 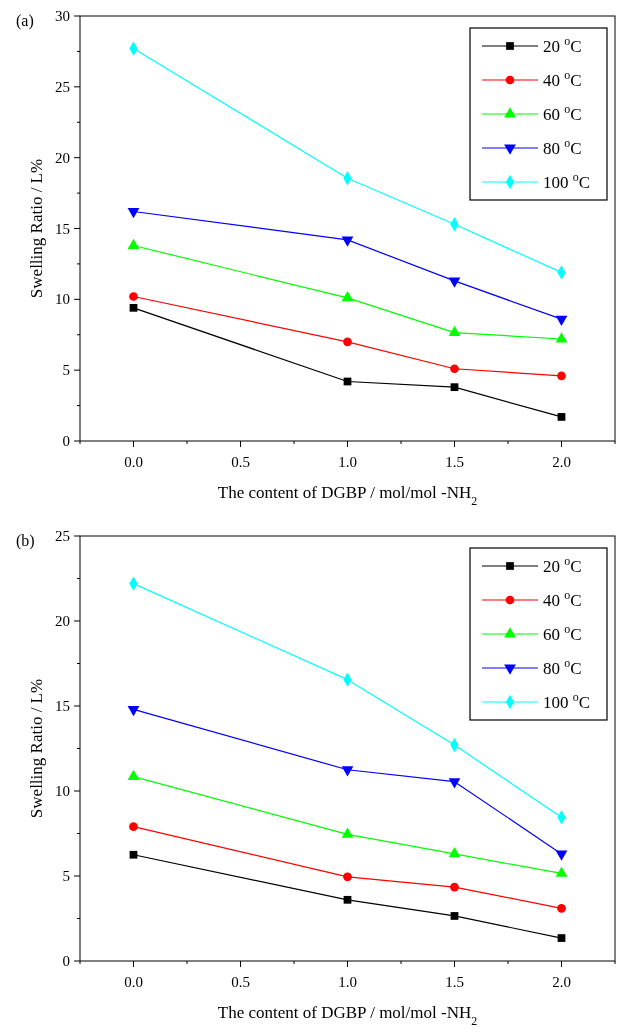 What do you see at coordinates (25, 21) in the screenshot?
I see `chart-title: (a)` at bounding box center [25, 21].